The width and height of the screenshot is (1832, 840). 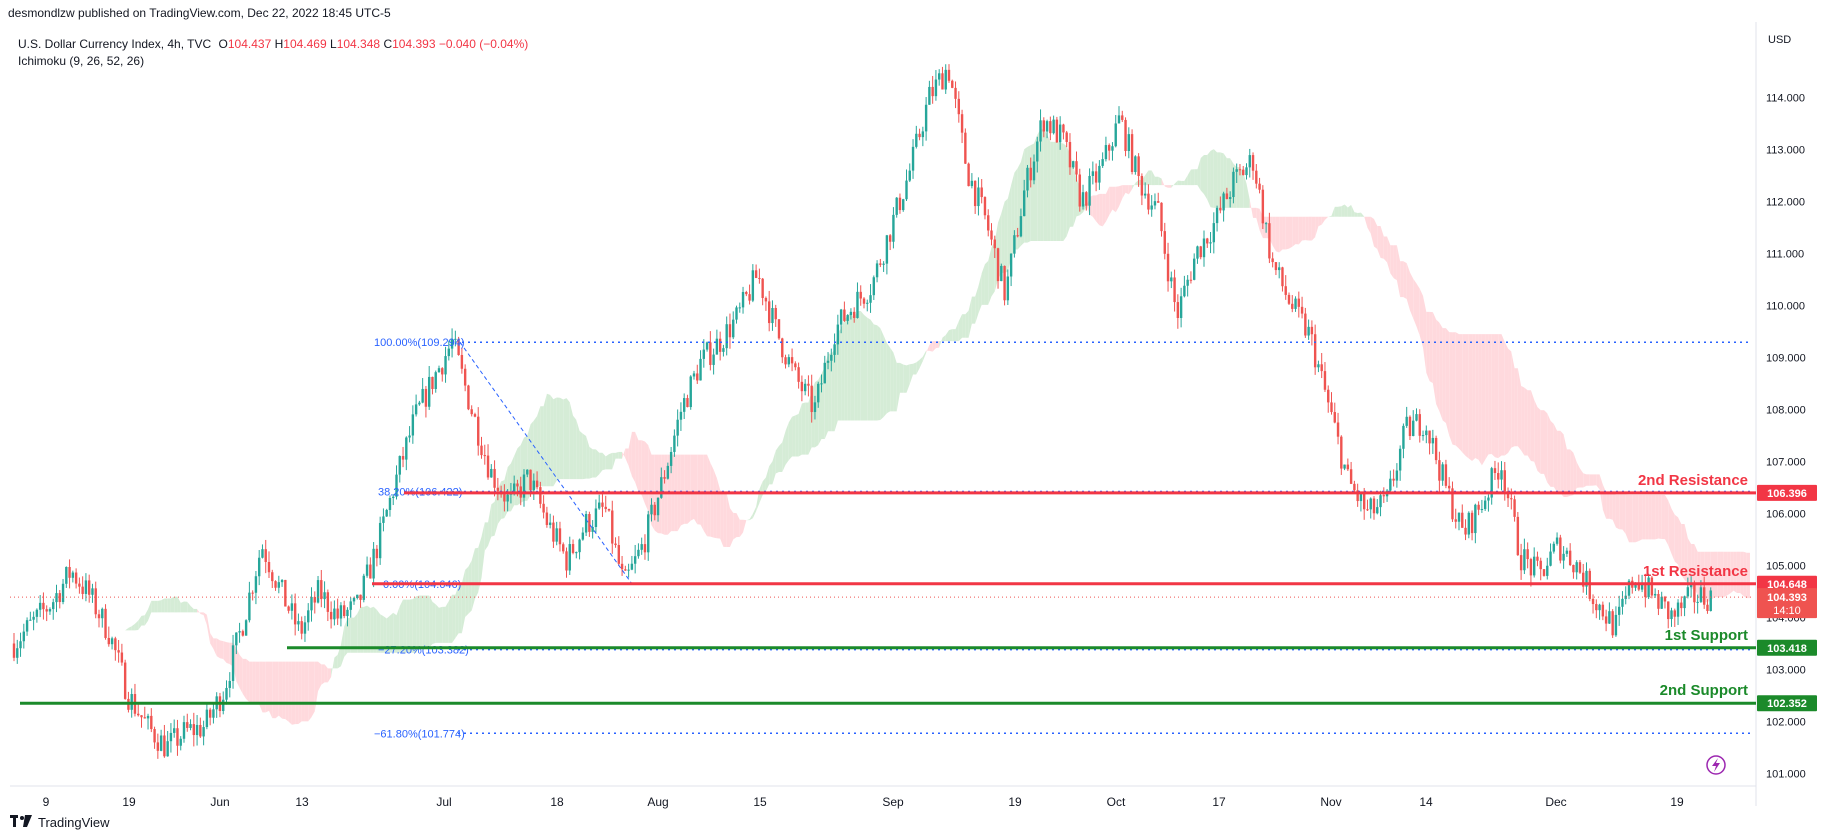 I want to click on tradingview-brand: TradingView, so click(x=74, y=822).